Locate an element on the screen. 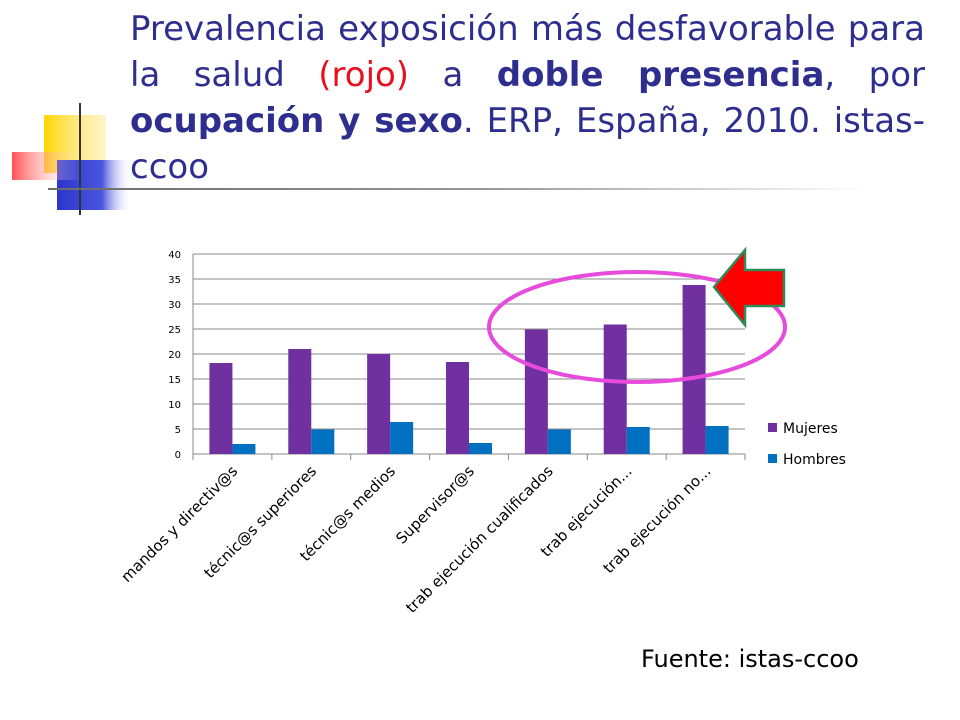  y-tick-label: 5 is located at coordinates (178, 430).